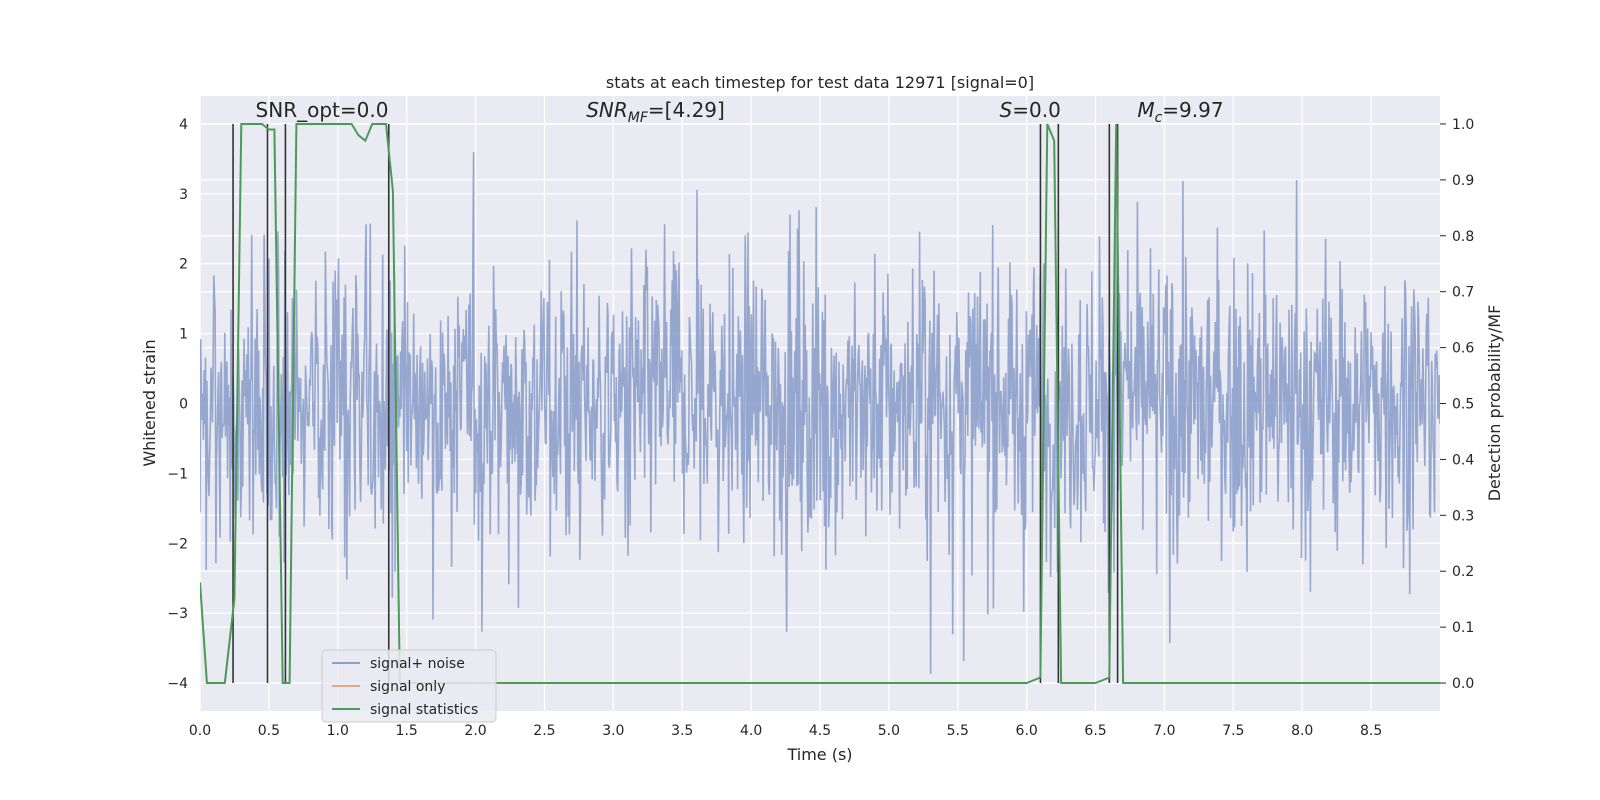 This screenshot has width=1600, height=800. Describe the element at coordinates (544, 731) in the screenshot. I see `x-tick-label: 2.5` at that location.